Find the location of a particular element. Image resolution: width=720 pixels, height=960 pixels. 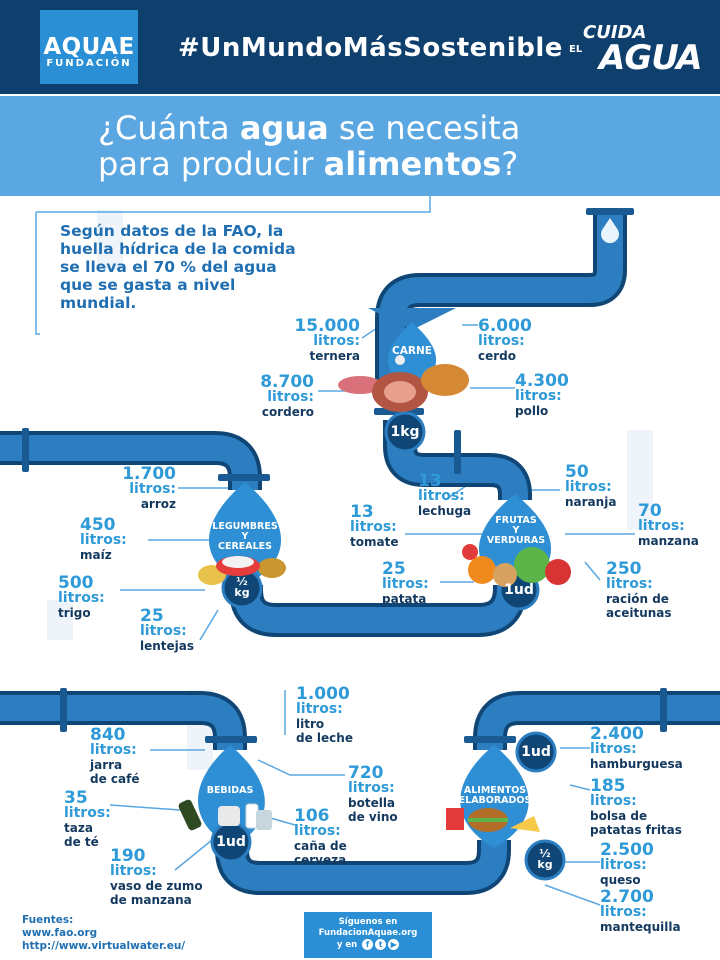

item-name: cordero is located at coordinates (287, 412).